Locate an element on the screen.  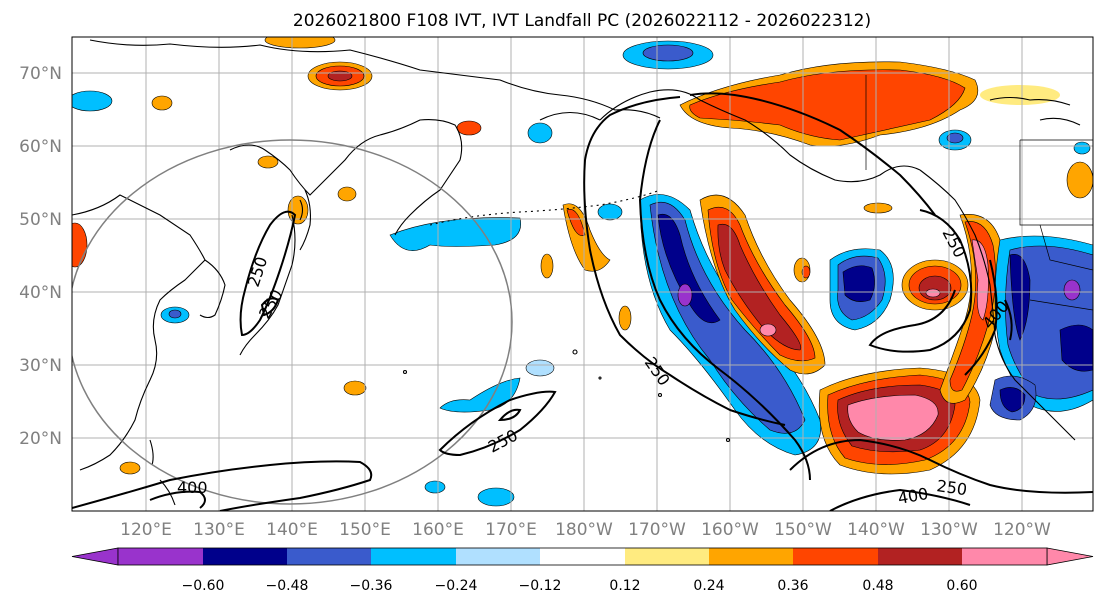
lon-label: 170°W is located at coordinates (657, 530).